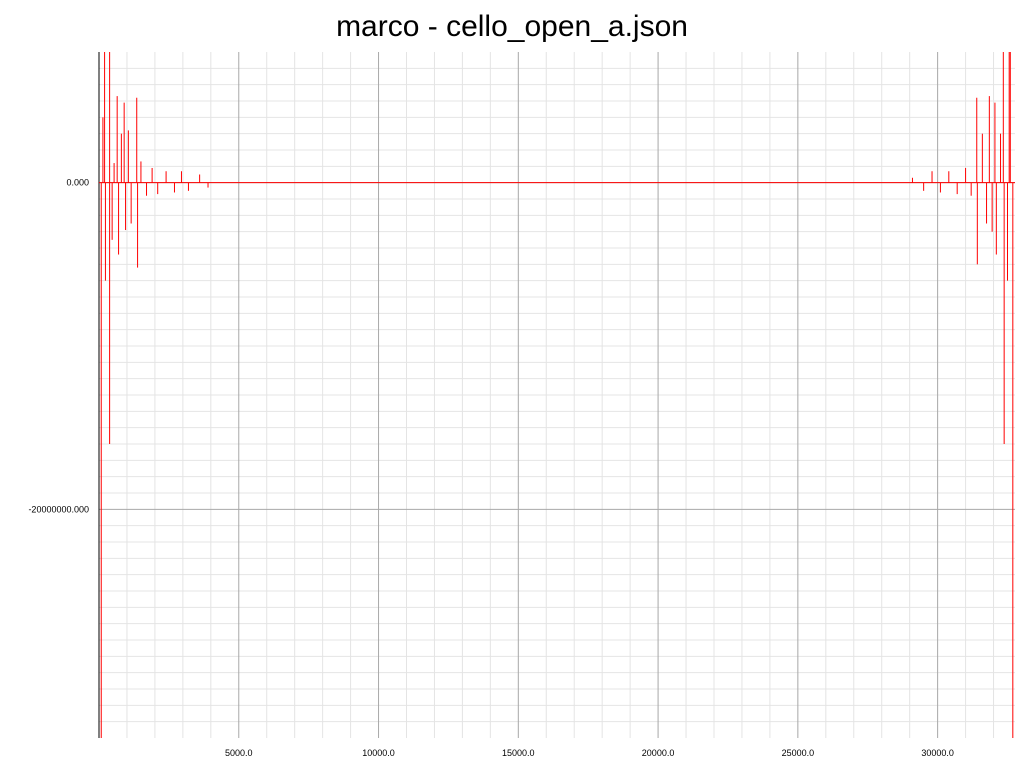 The width and height of the screenshot is (1024, 768). What do you see at coordinates (239, 753) in the screenshot?
I see `x-tick-label: 5000.0` at bounding box center [239, 753].